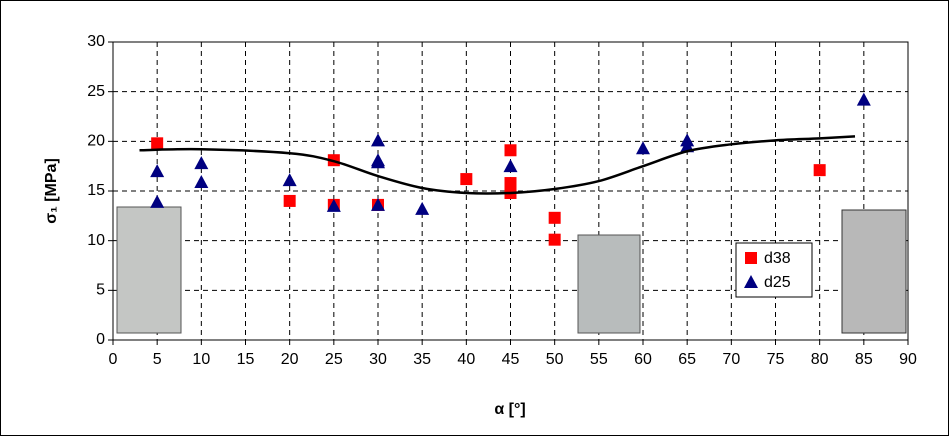 Image resolution: width=950 pixels, height=437 pixels. What do you see at coordinates (51, 191) in the screenshot?
I see `y-axis-label: σ₁ [MPa]` at bounding box center [51, 191].